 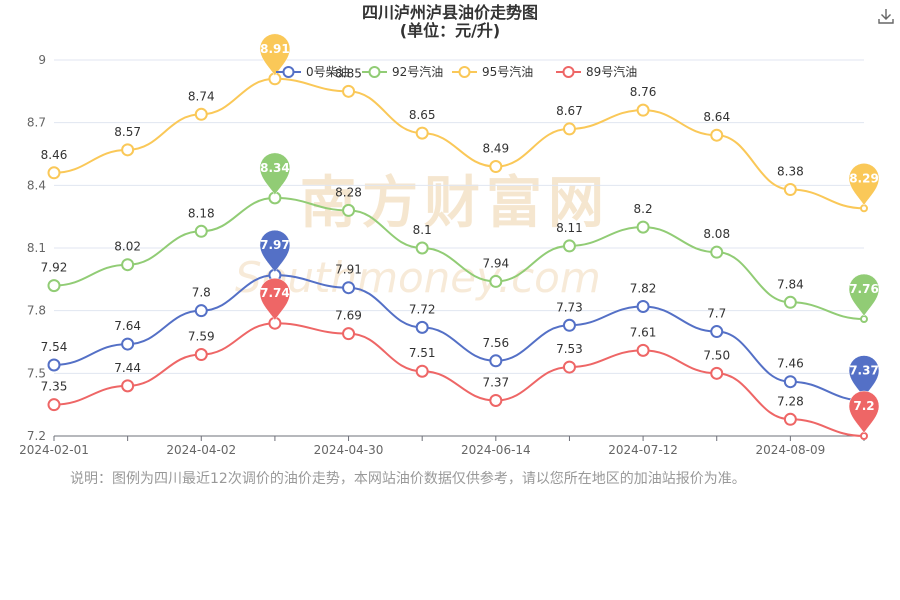 What do you see at coordinates (886, 16) in the screenshot?
I see `download-icon` at bounding box center [886, 16].